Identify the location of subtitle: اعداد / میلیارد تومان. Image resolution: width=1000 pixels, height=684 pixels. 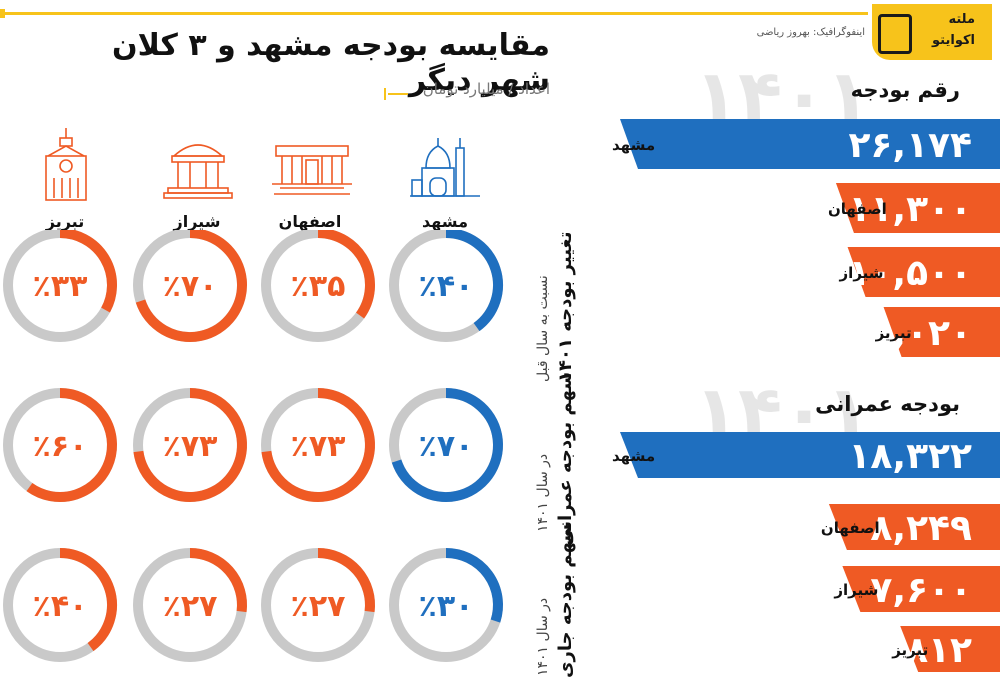
(486, 89).